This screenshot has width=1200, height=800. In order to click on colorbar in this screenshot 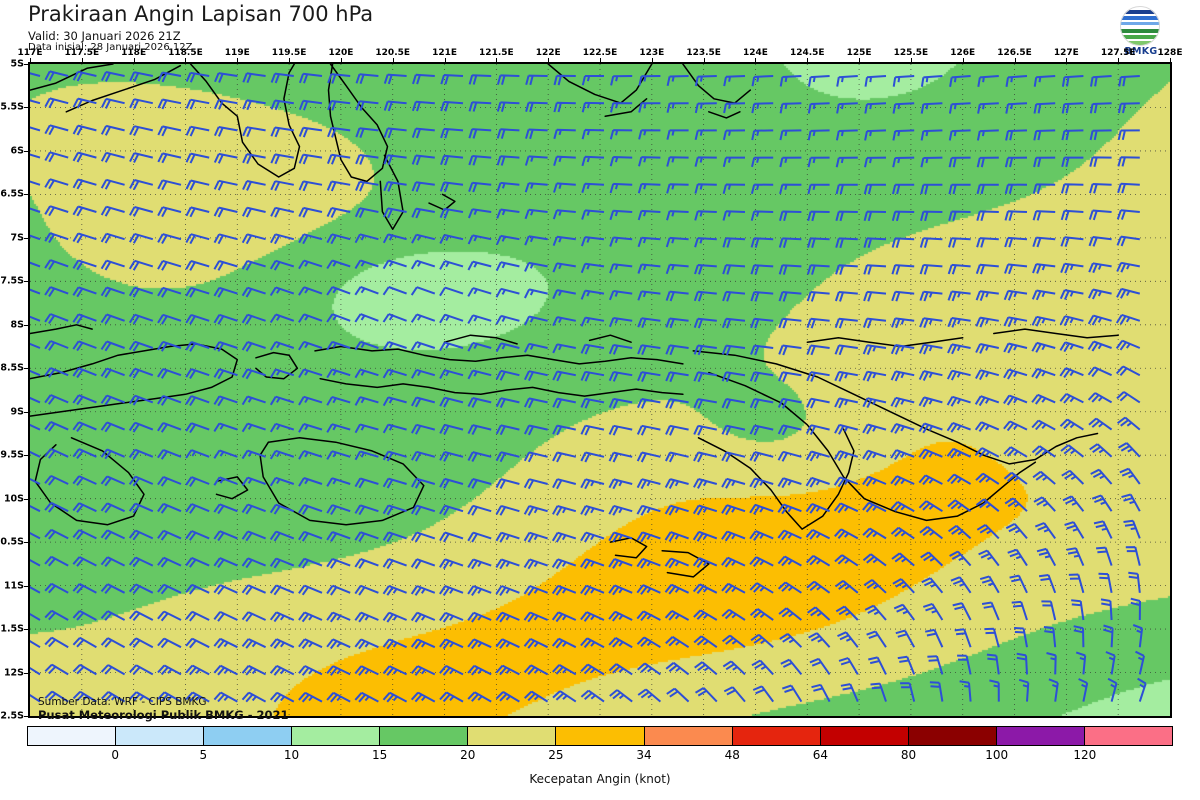, I will do `click(600, 736)`.